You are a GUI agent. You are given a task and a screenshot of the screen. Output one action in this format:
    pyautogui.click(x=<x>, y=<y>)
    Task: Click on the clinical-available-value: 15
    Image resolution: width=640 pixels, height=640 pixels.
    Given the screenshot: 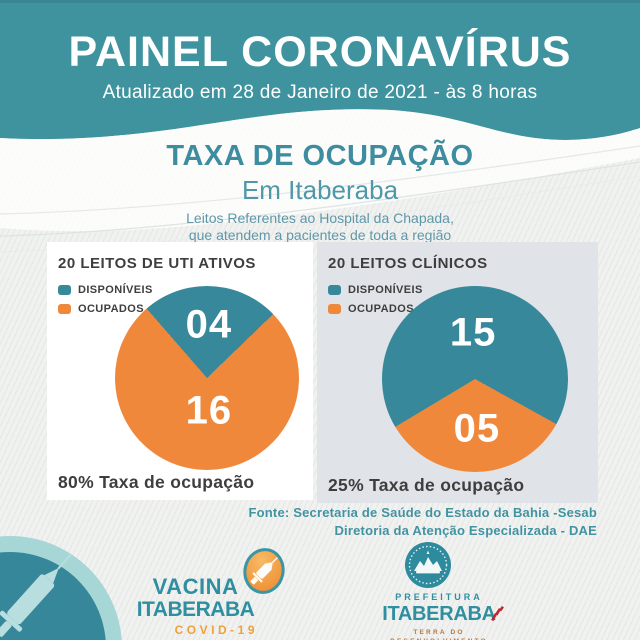 What is the action you would take?
    pyautogui.click(x=473, y=332)
    